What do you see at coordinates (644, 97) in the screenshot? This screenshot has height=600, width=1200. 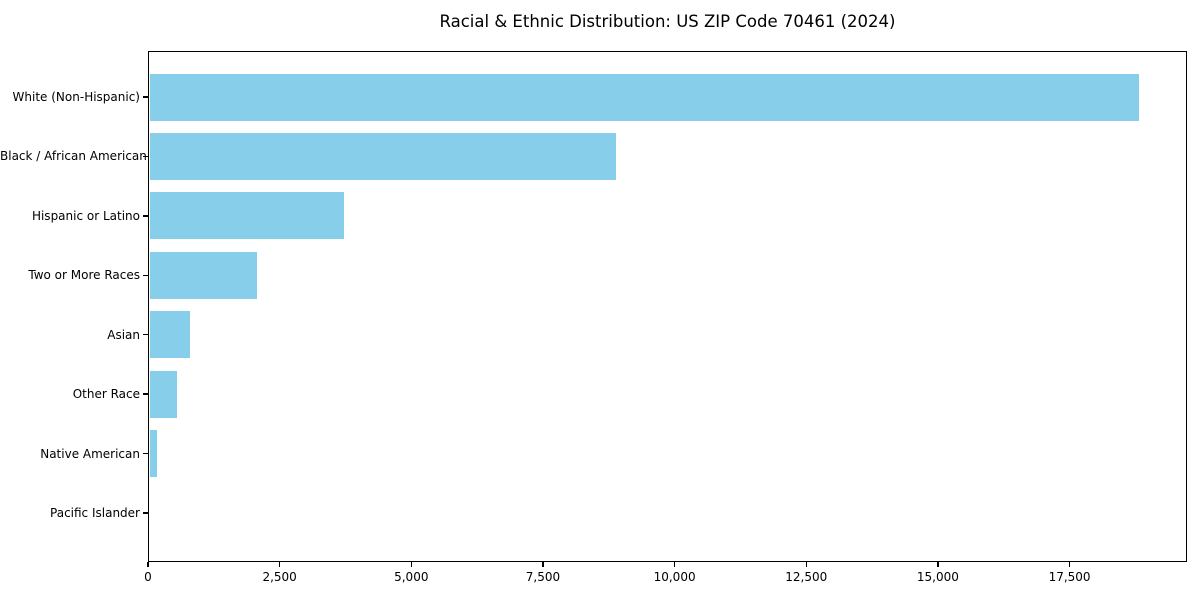 I see `bar-white-non-hispanic` at bounding box center [644, 97].